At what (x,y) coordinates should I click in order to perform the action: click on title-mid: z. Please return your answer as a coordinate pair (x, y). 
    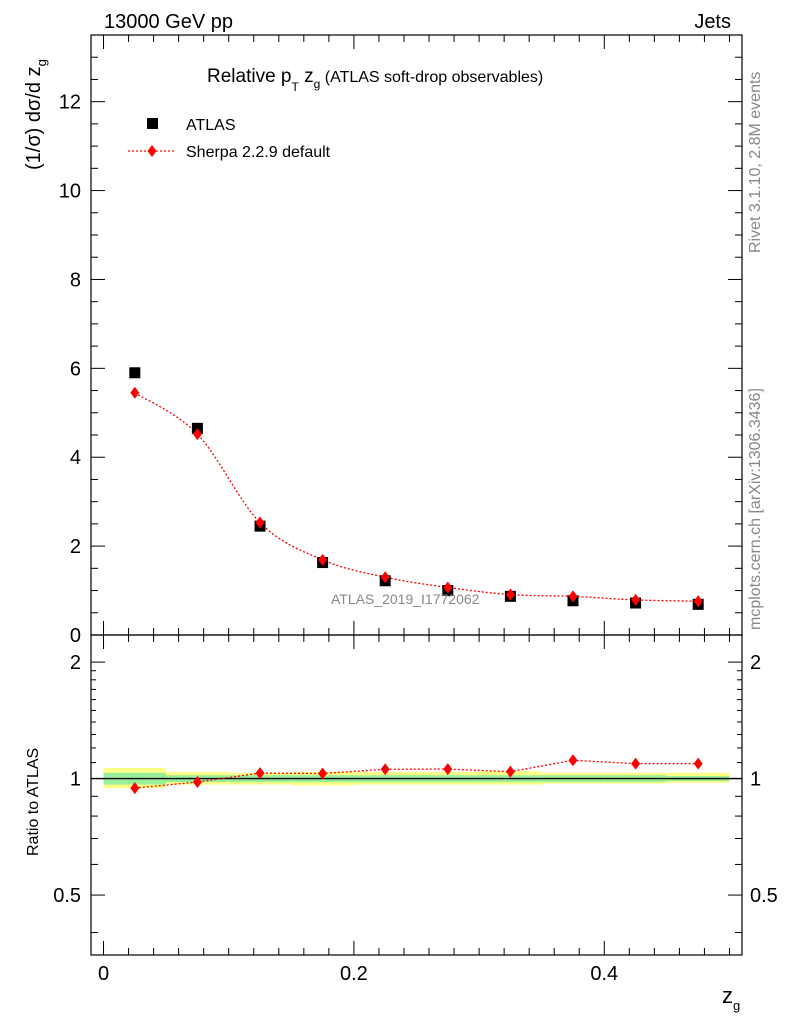
    Looking at the image, I should click on (306, 76).